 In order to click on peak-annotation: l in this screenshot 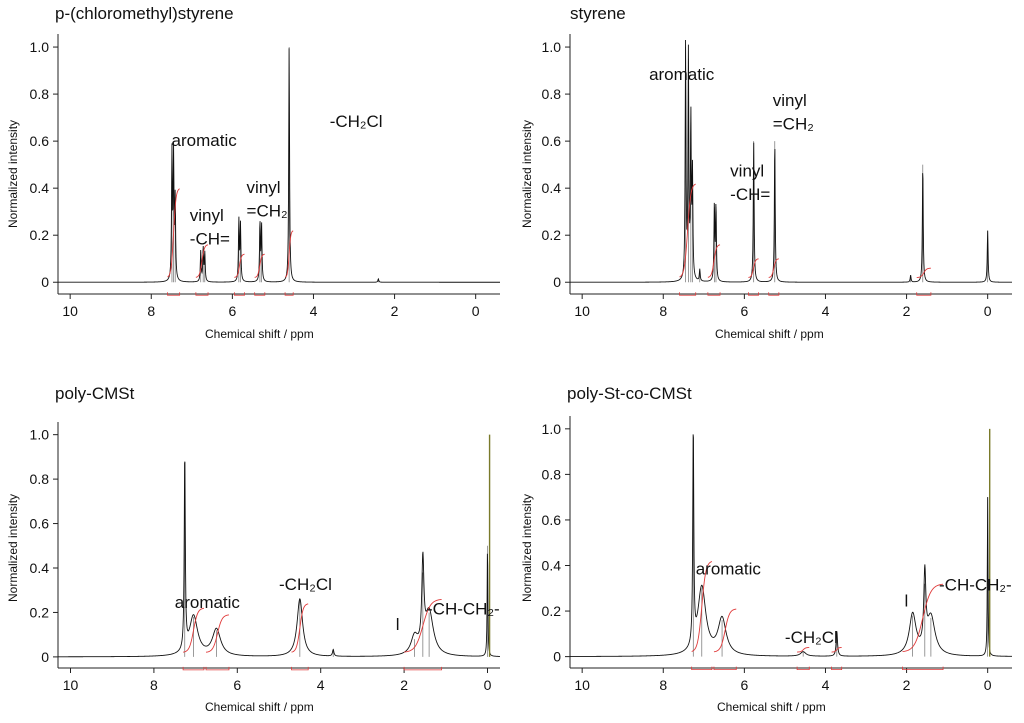, I will do `click(907, 601)`.